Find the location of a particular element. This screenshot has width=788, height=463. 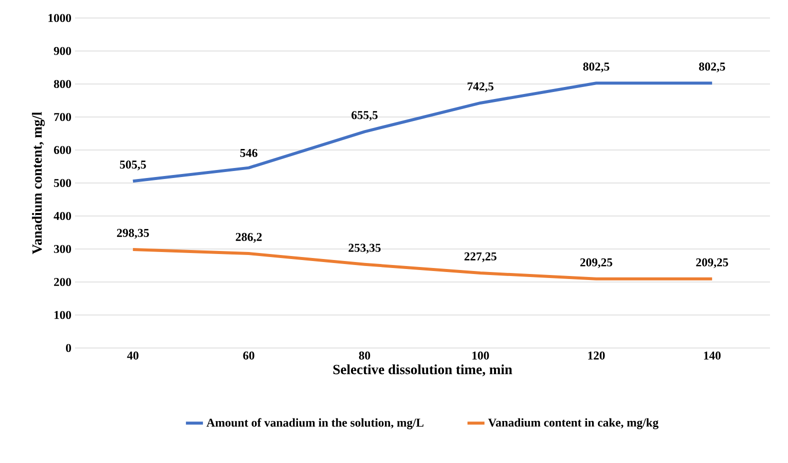

x-tick-label: 40 is located at coordinates (132, 356).